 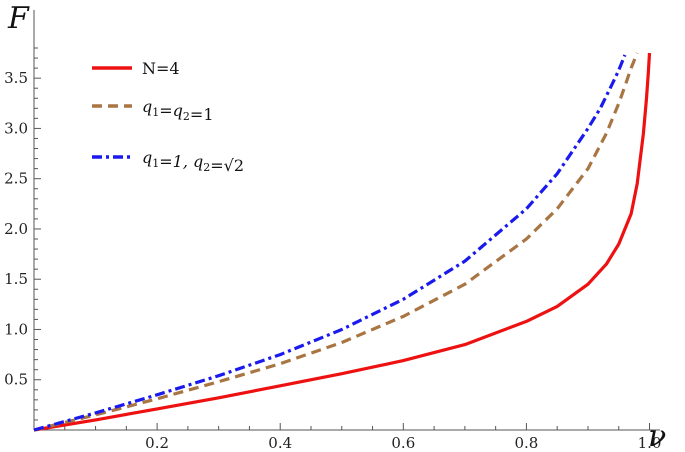 What do you see at coordinates (161, 68) in the screenshot?
I see `legend-label-1: N=4` at bounding box center [161, 68].